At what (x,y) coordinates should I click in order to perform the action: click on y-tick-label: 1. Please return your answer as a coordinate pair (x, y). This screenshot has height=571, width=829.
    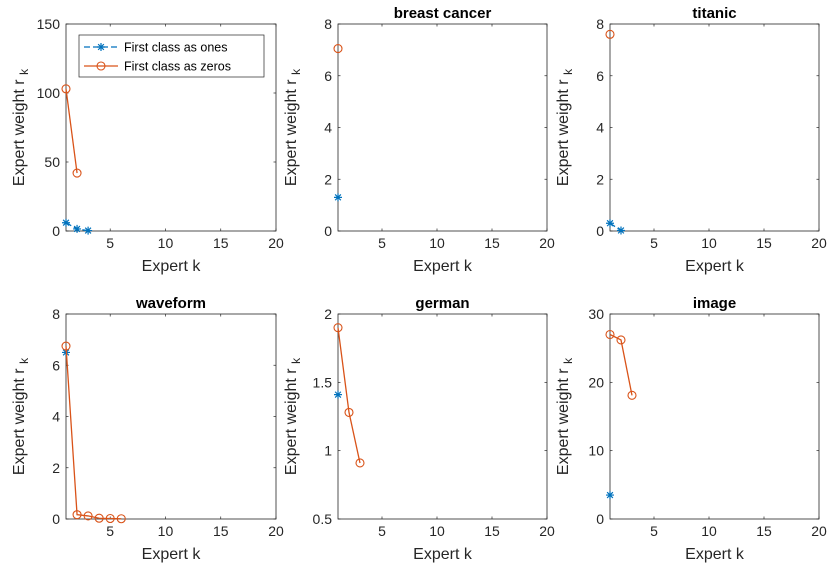
    Looking at the image, I should click on (328, 451).